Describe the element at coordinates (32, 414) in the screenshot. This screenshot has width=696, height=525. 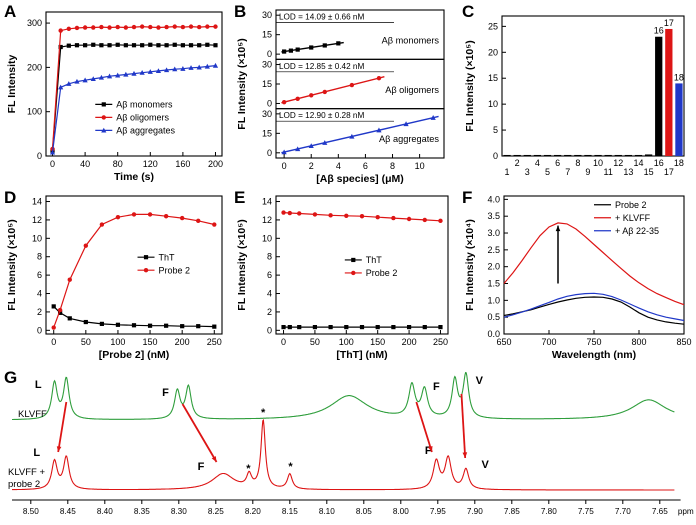
I see `svg-text: KLVFF` at that location.